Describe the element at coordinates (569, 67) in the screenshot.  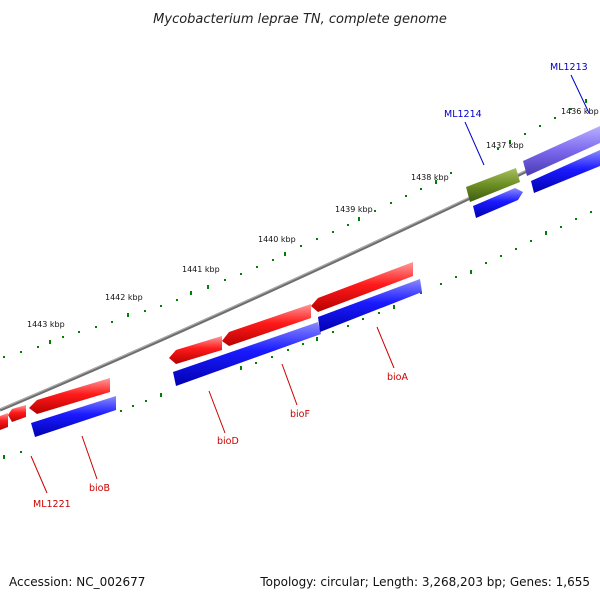
I see `gene-label-ml1213: ML1213` at that location.